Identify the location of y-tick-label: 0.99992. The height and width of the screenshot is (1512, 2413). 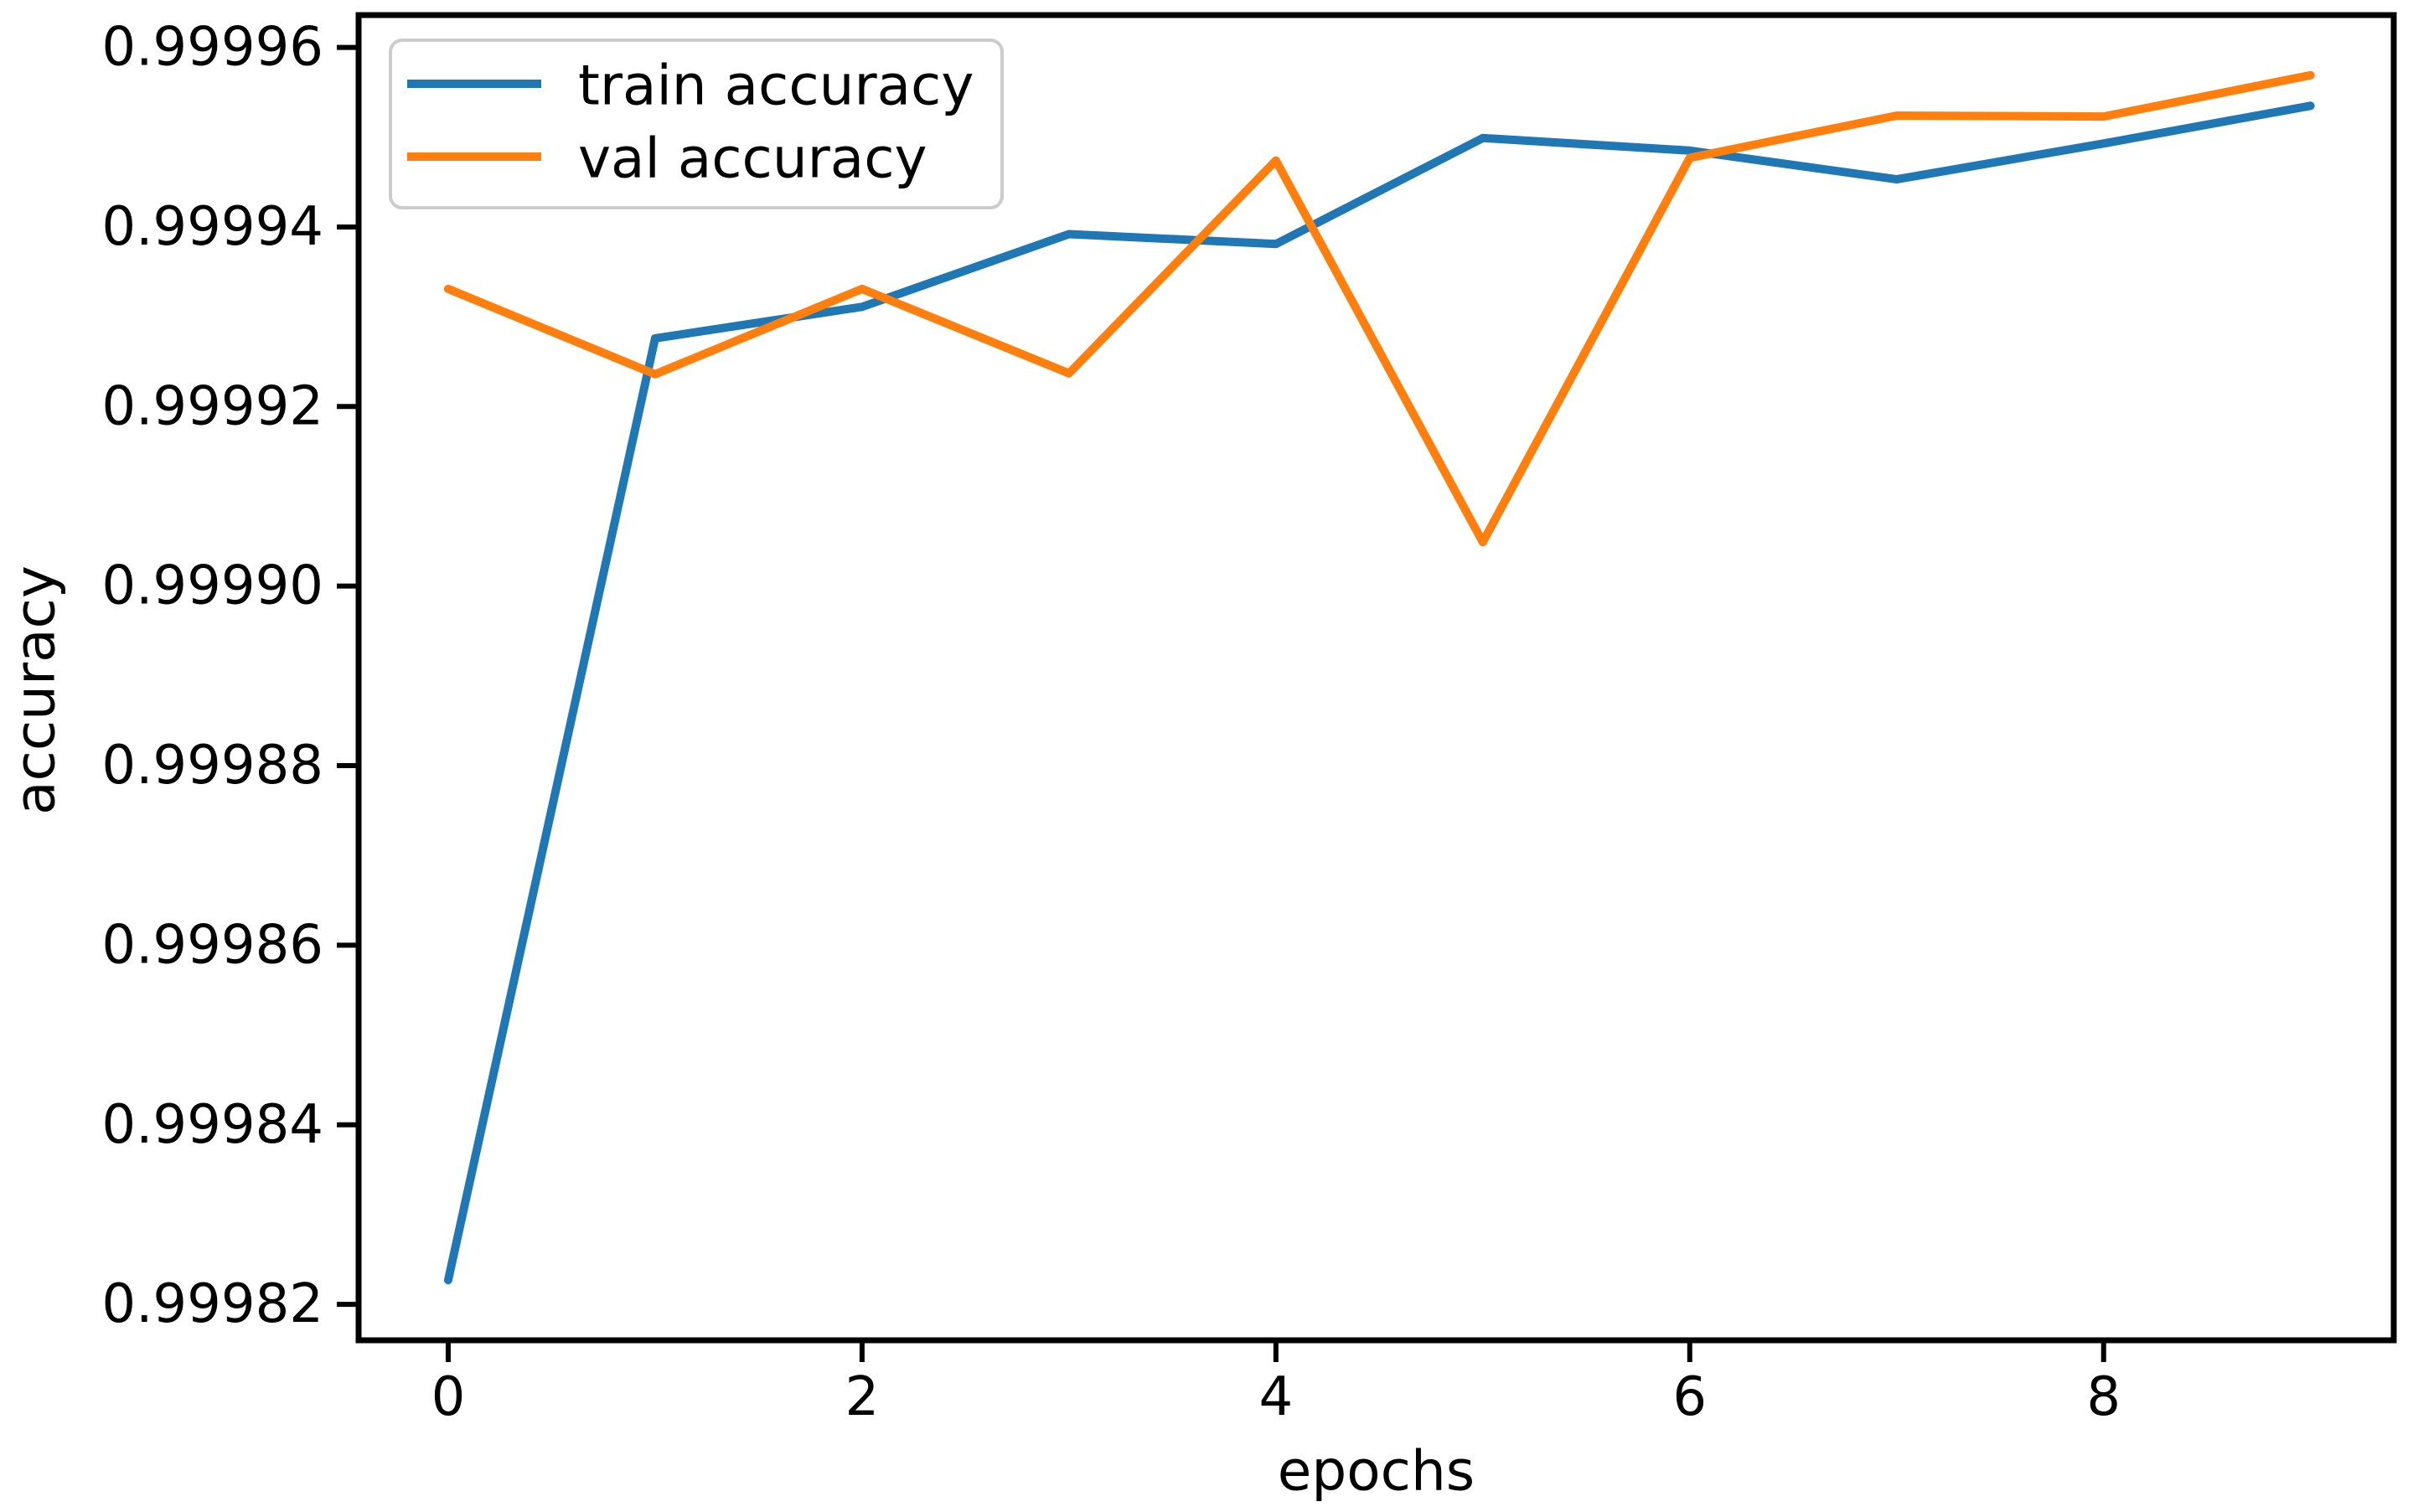
(212, 406).